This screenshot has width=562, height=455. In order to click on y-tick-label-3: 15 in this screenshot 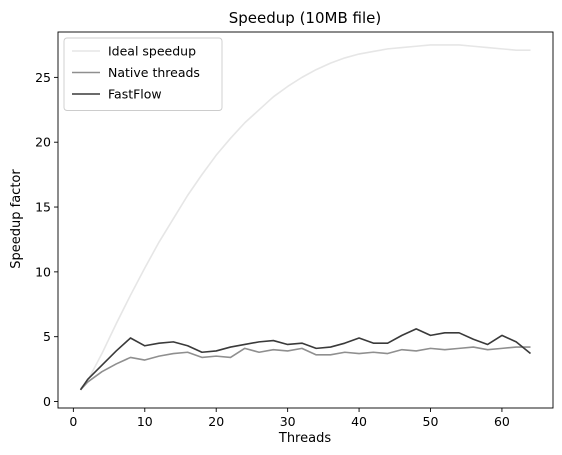, I will do `click(43, 207)`.